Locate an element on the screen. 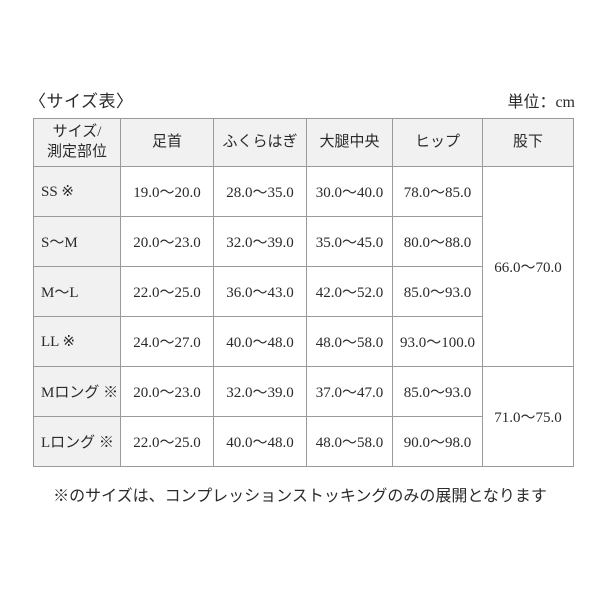 The width and height of the screenshot is (600, 600). page-title: 〈サイズ表〉 is located at coordinates (81, 101).